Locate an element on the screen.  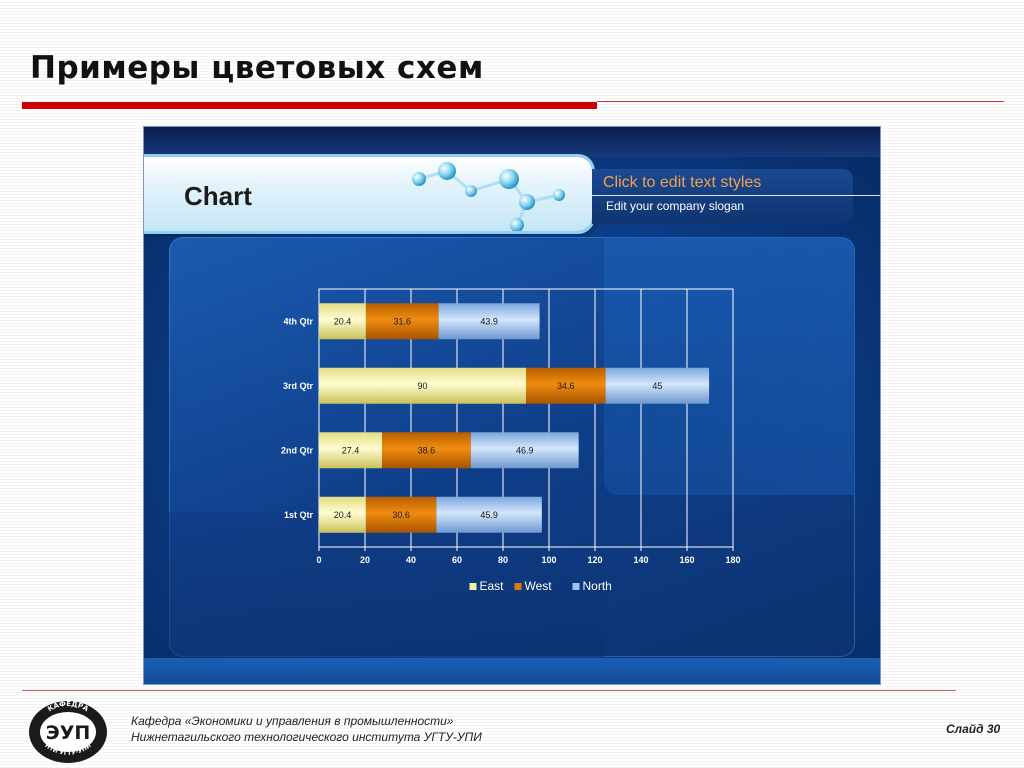
data-label-west-2: 34.6 is located at coordinates (566, 386).